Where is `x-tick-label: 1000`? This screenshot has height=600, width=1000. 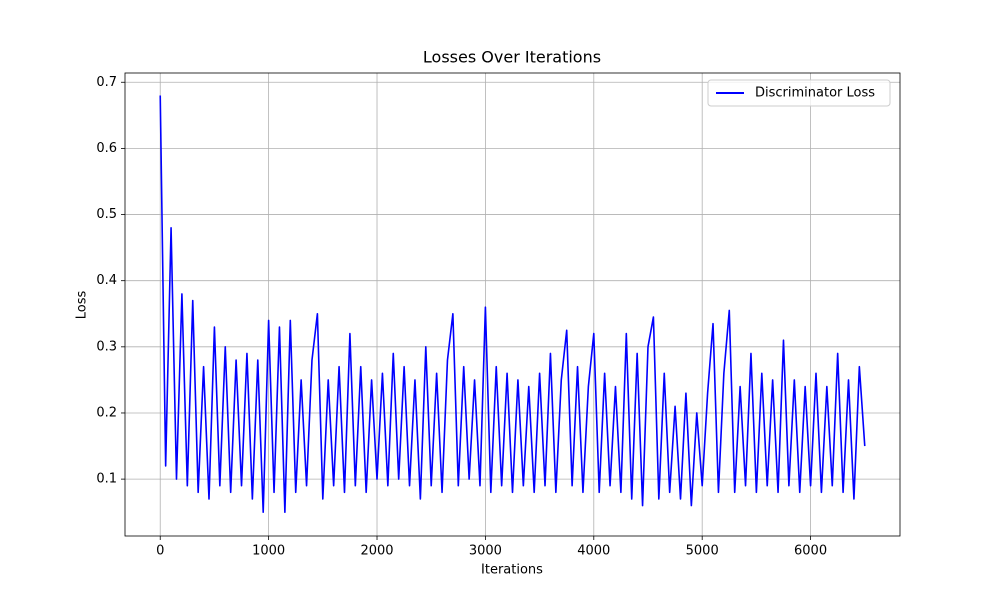 x-tick-label: 1000 is located at coordinates (268, 551).